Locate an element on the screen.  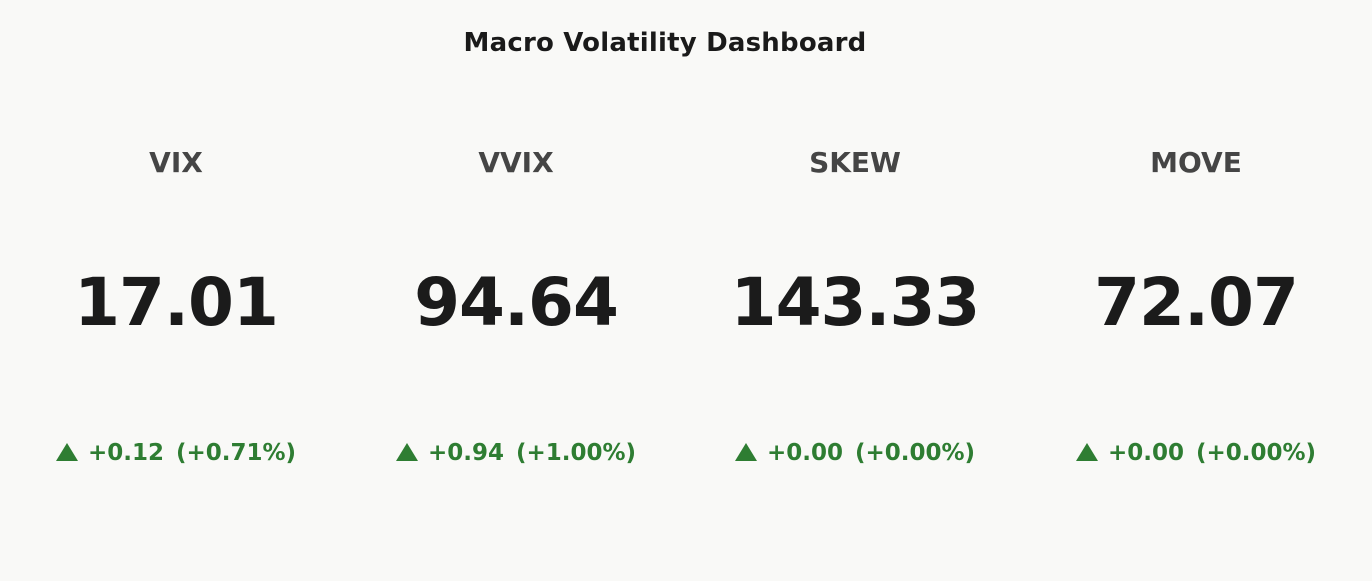
metric-value: 94.64 is located at coordinates (516, 302).